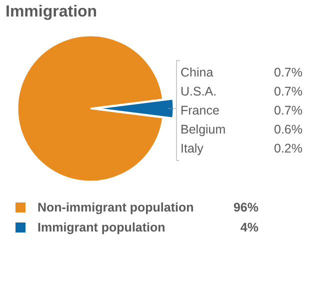 Image resolution: width=310 pixels, height=300 pixels. I want to click on text: 0.2%, so click(288, 149).